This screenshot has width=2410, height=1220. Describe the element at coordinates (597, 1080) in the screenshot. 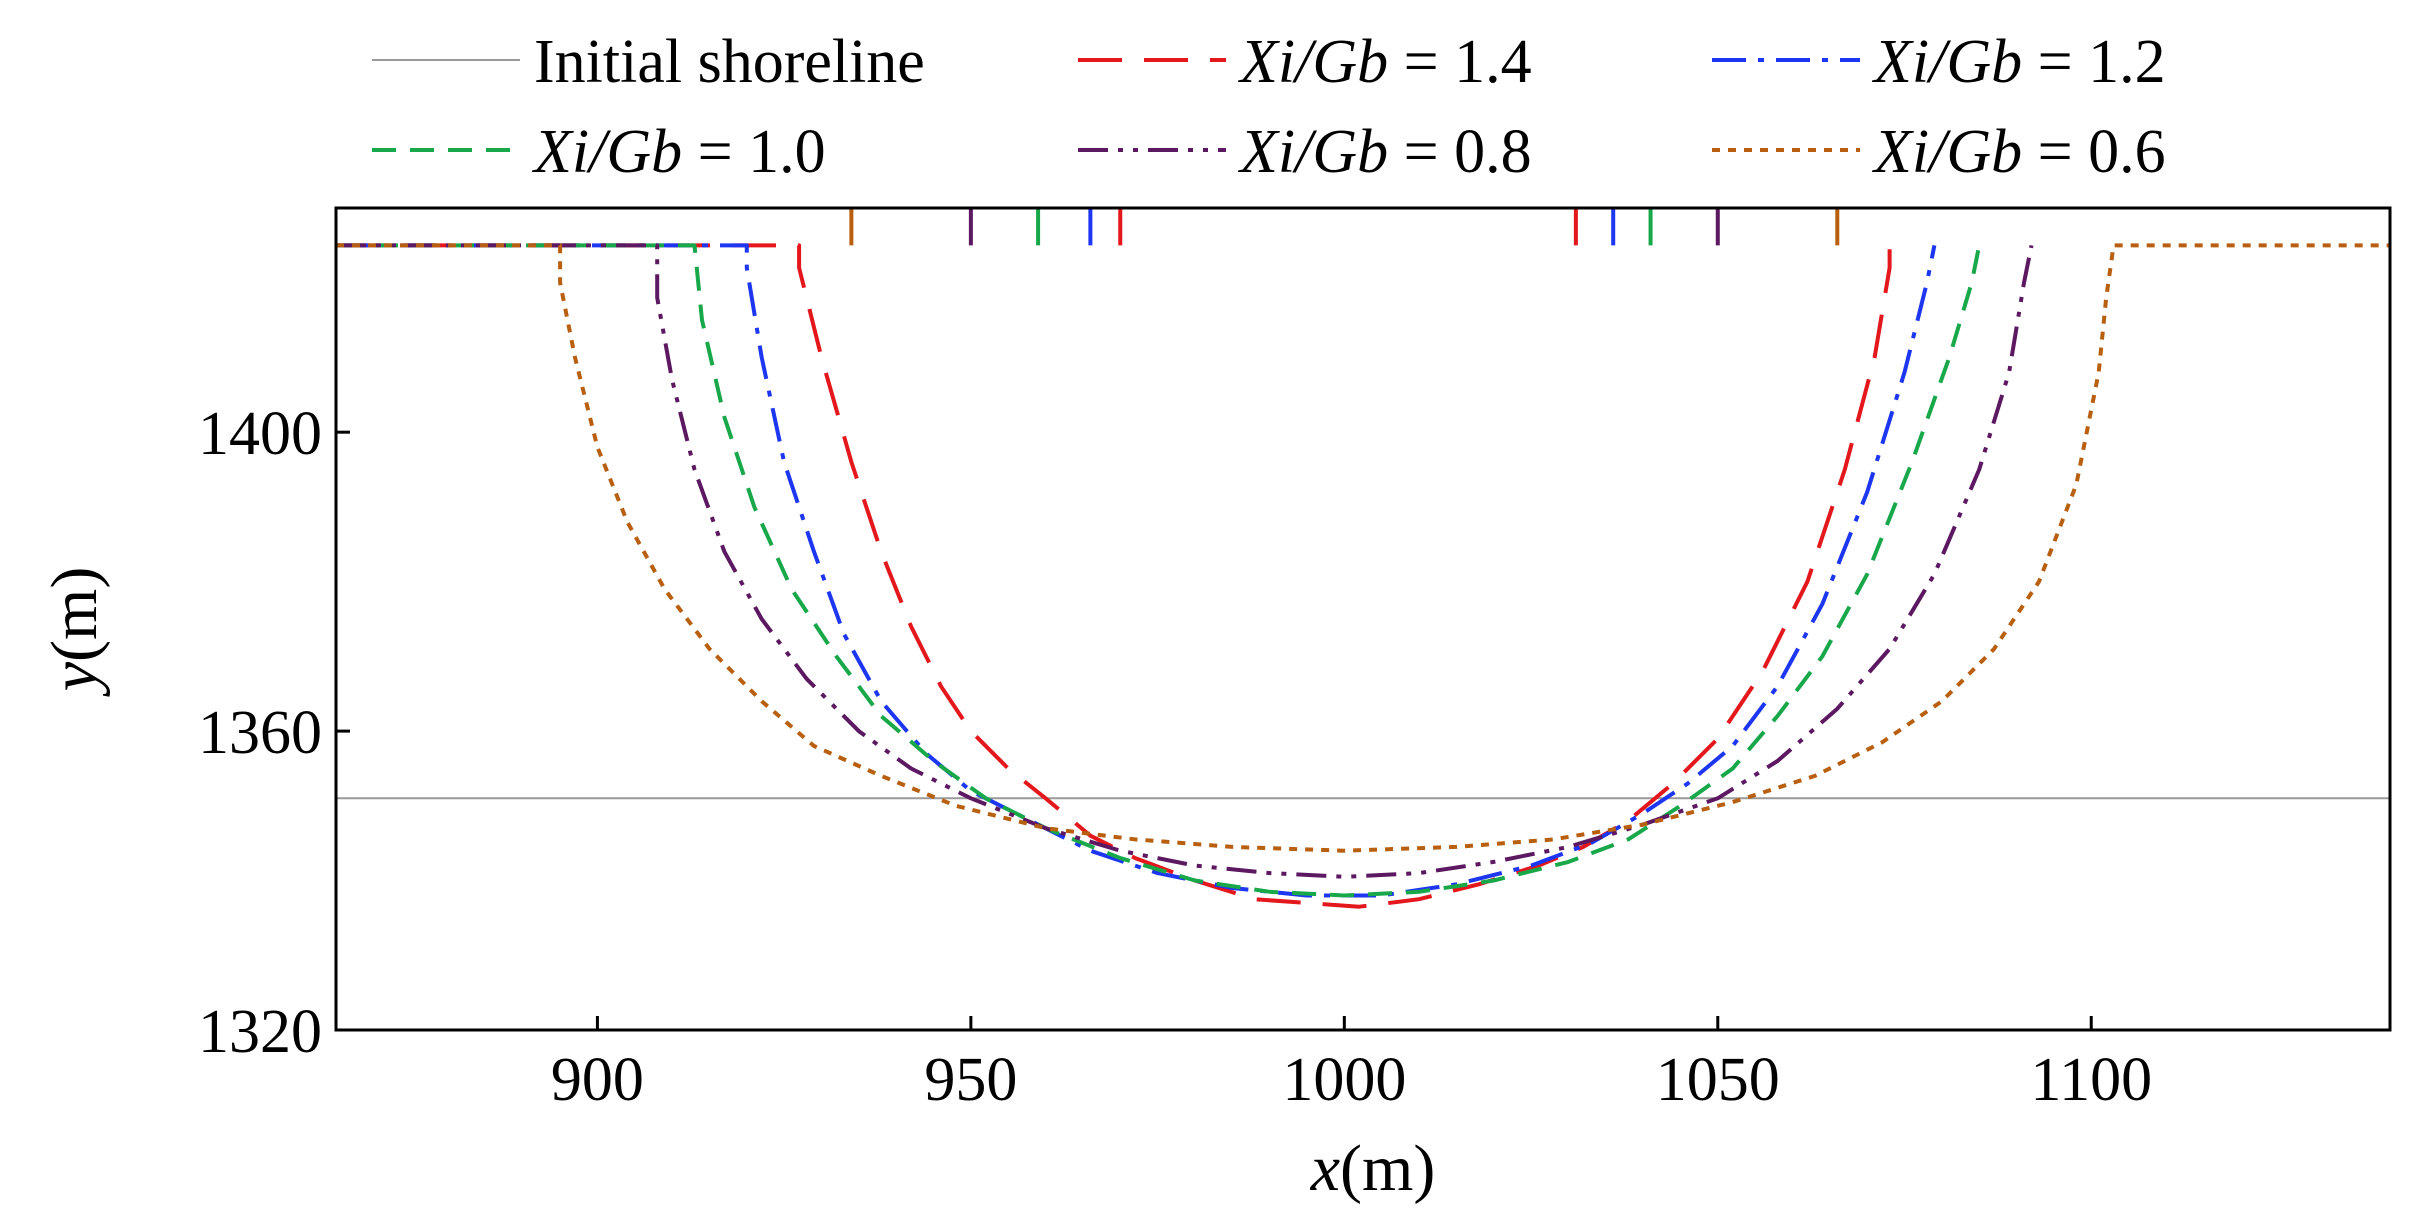

I see `x-tick-label: 900` at that location.